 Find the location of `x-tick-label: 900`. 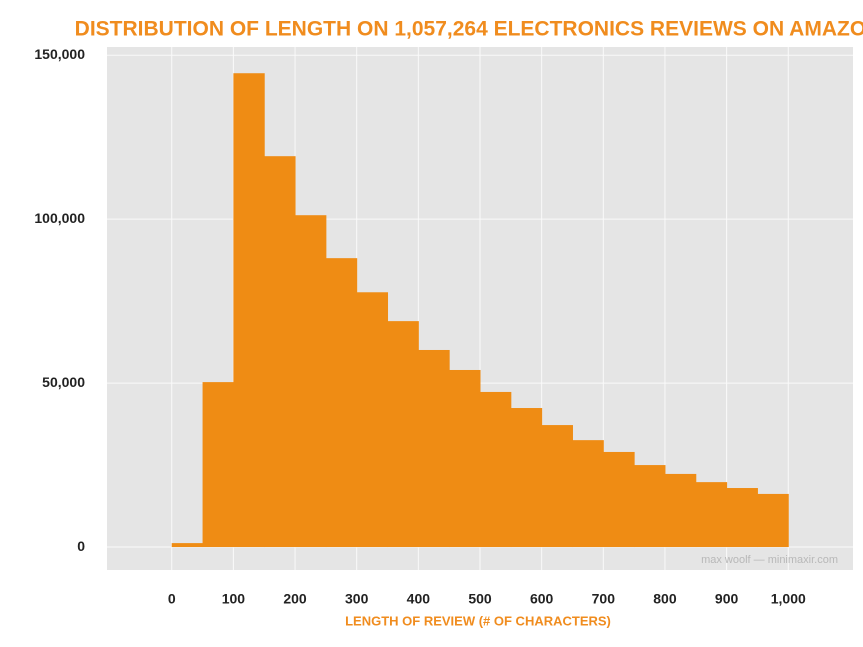

x-tick-label: 900 is located at coordinates (727, 599).